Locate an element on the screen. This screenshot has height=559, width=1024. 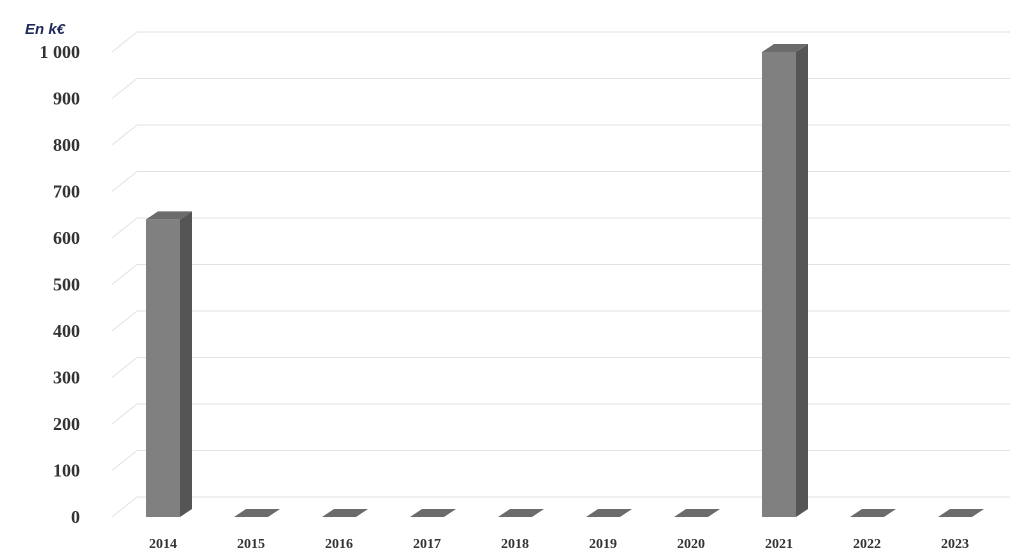
y-tick-label: 700 is located at coordinates (66, 192).